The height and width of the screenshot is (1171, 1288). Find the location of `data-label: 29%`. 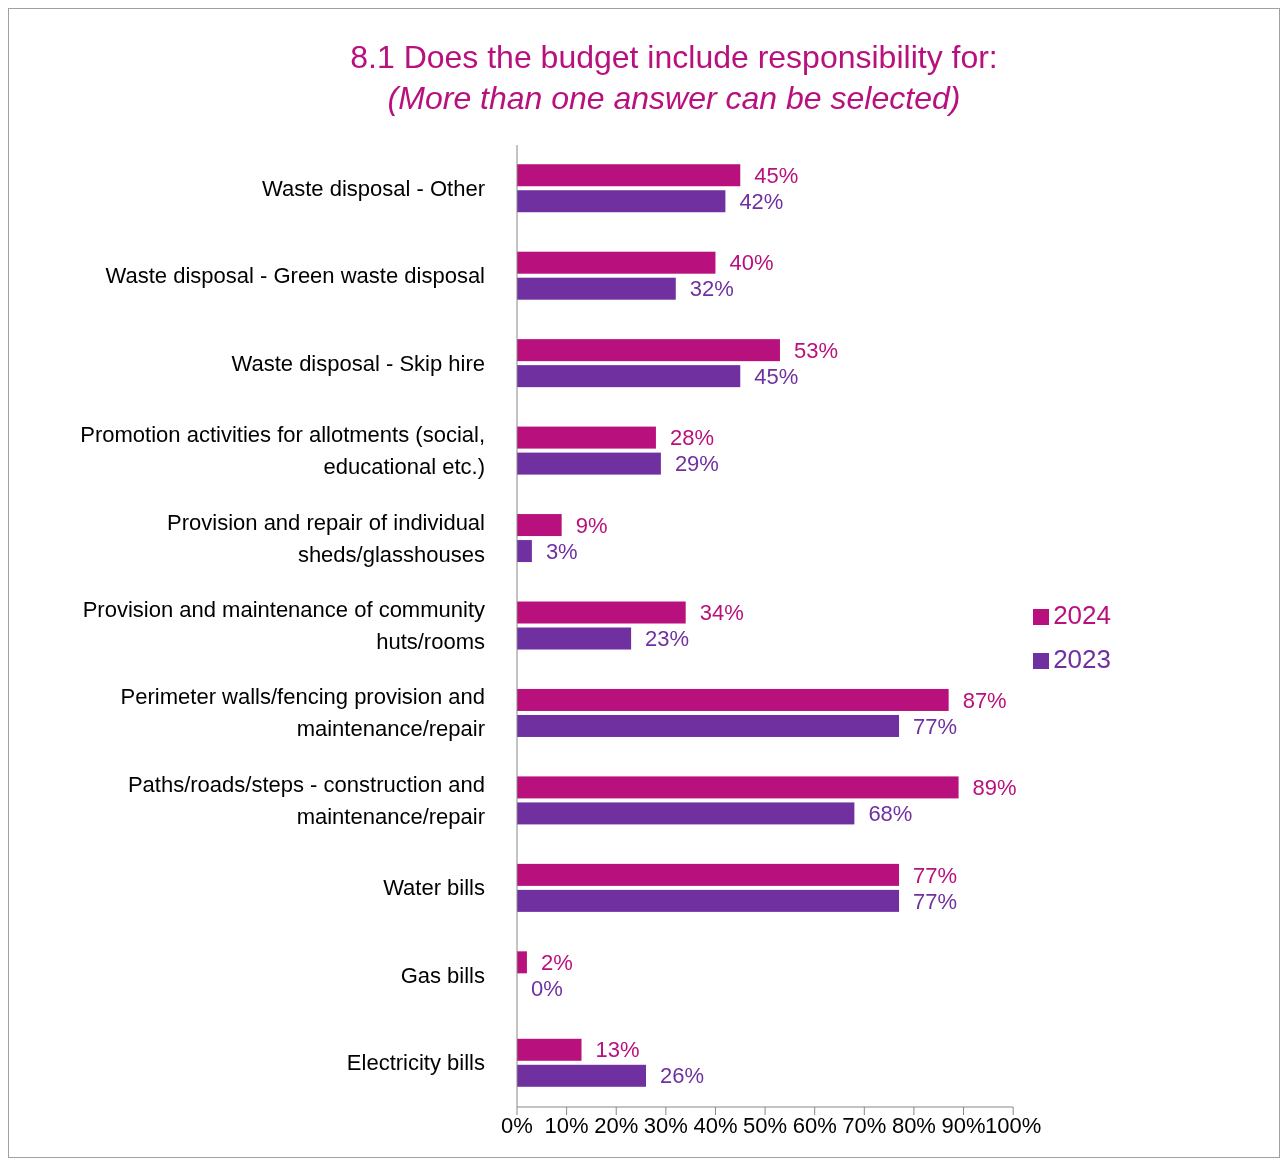

data-label: 29% is located at coordinates (696, 464).